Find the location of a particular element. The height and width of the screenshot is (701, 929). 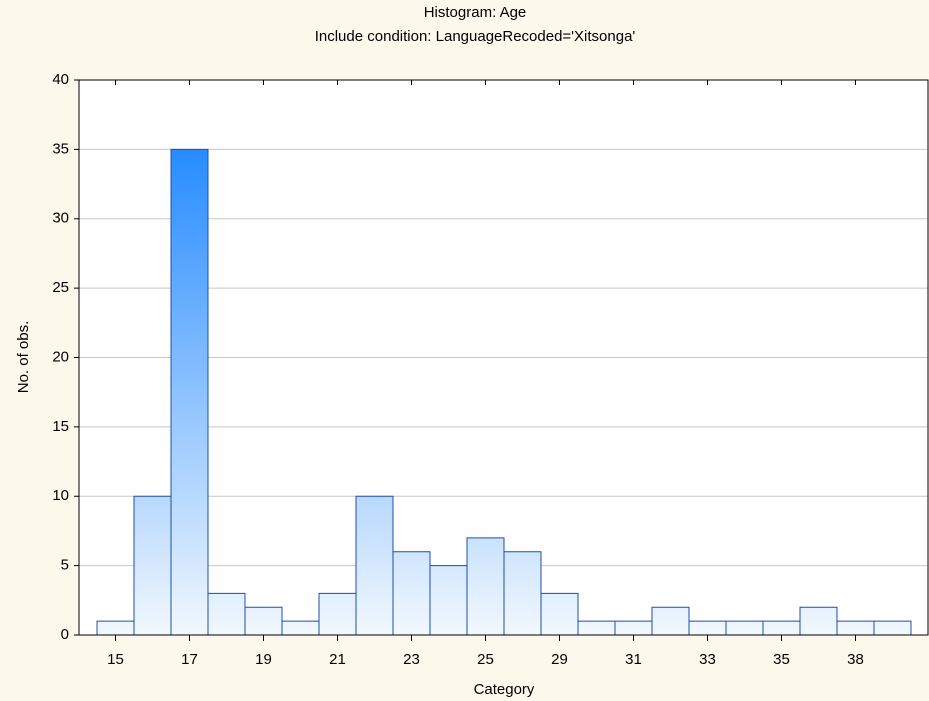

y-axis-label: No. of obs. is located at coordinates (23, 357).